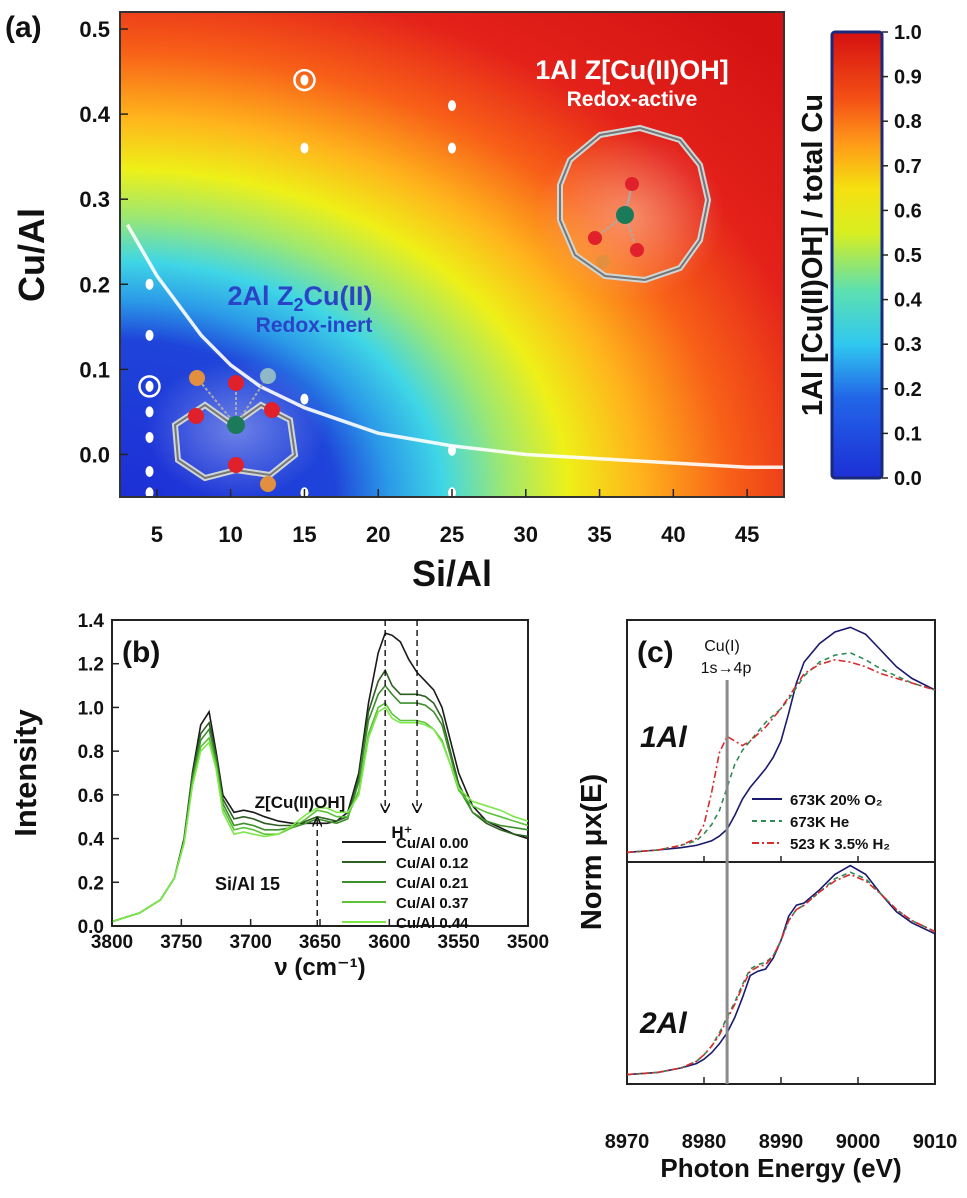 This screenshot has height=1198, width=967. I want to click on y-tick-label: 1.4, so click(91, 621).